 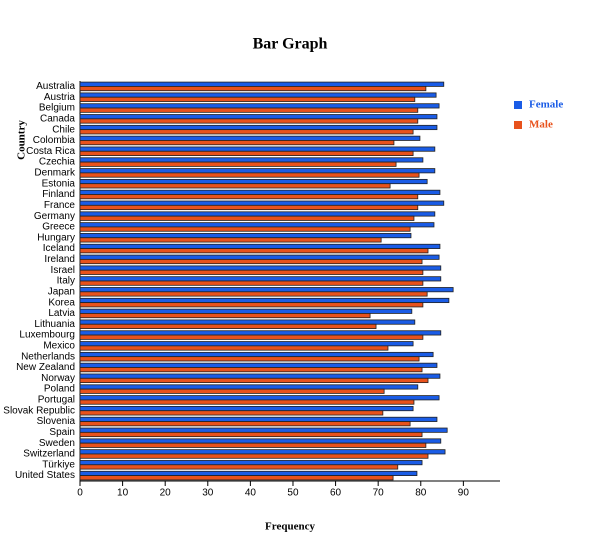 What do you see at coordinates (57, 443) in the screenshot?
I see `y-tick-label: Sweden` at bounding box center [57, 443].